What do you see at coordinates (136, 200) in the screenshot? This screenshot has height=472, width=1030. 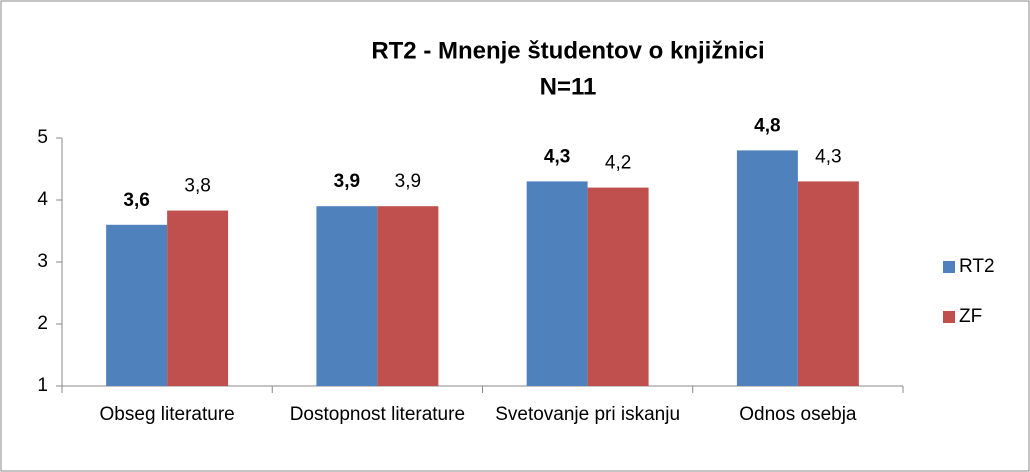 I see `value-label: 3,6` at bounding box center [136, 200].